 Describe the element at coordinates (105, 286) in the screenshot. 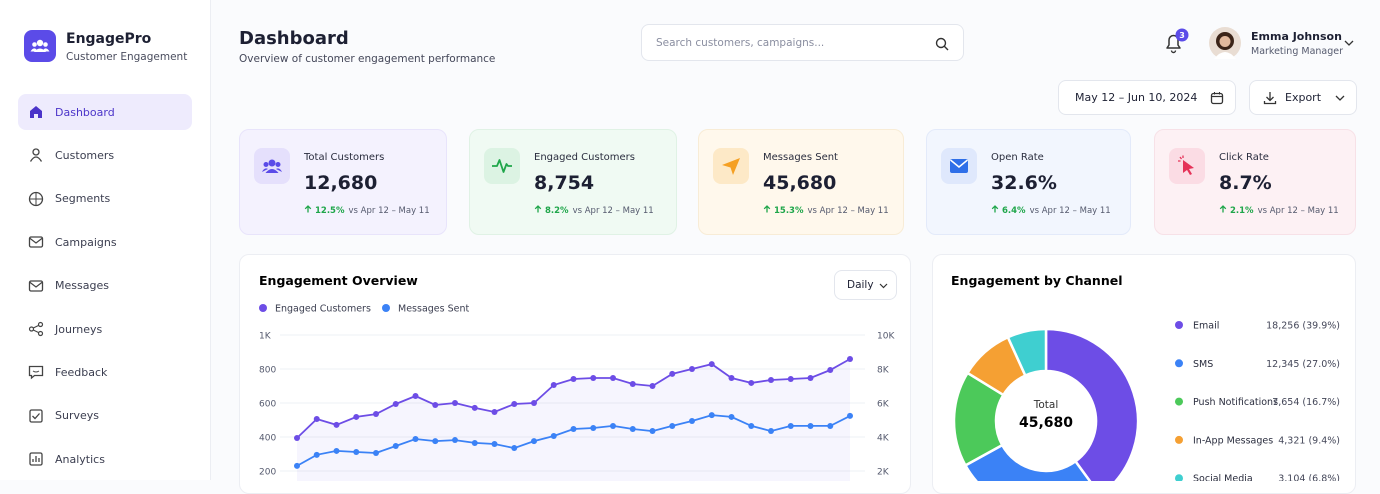

I see `nav-item: Messages` at that location.